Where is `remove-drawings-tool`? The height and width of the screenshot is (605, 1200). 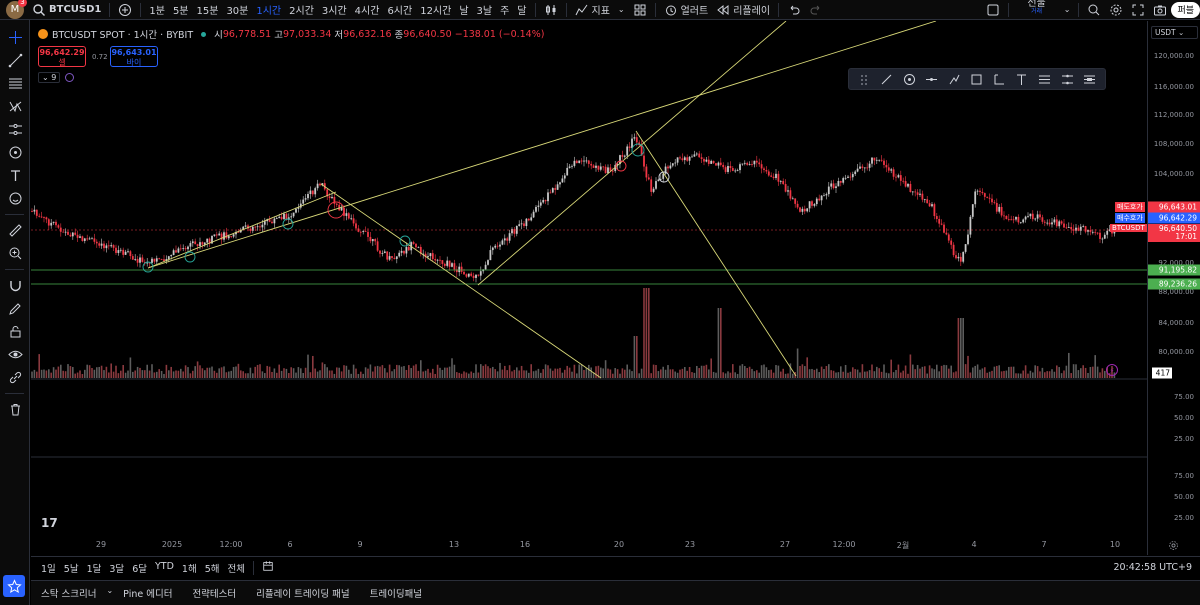 remove-drawings-tool is located at coordinates (15, 409).